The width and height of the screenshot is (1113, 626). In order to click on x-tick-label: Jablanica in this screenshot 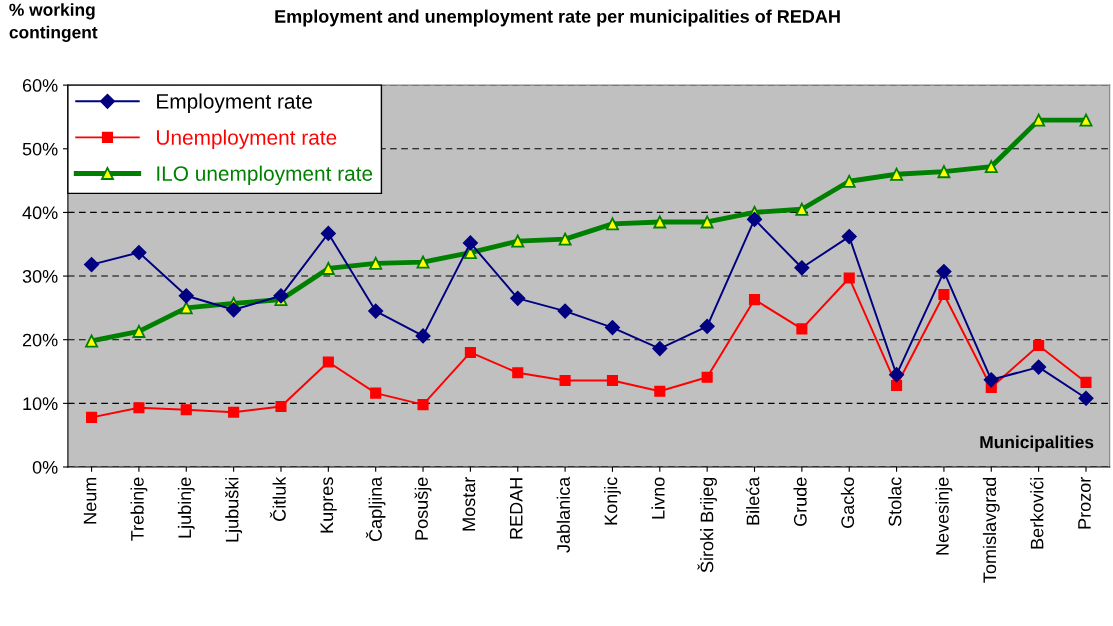, I will do `click(563, 514)`.